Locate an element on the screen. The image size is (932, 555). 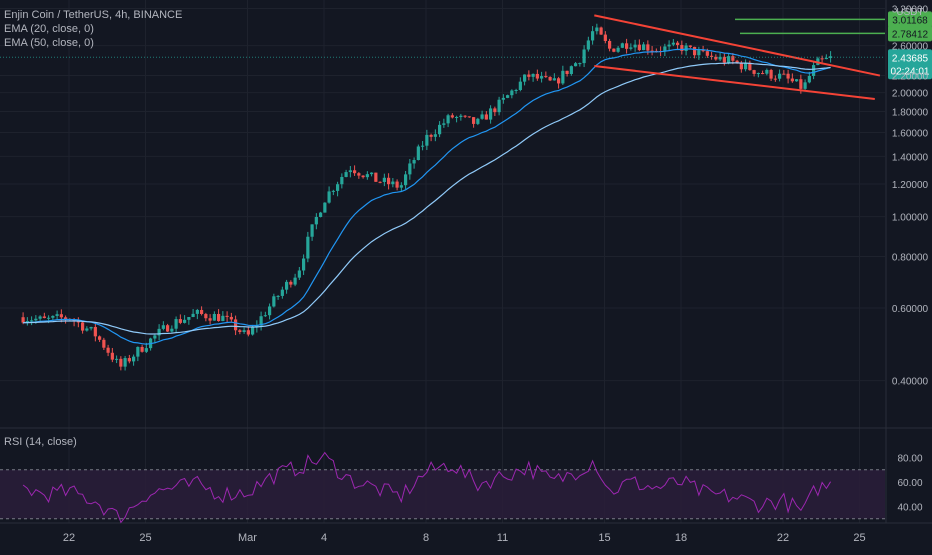
price-tick-label: 0.40000 is located at coordinates (910, 382).